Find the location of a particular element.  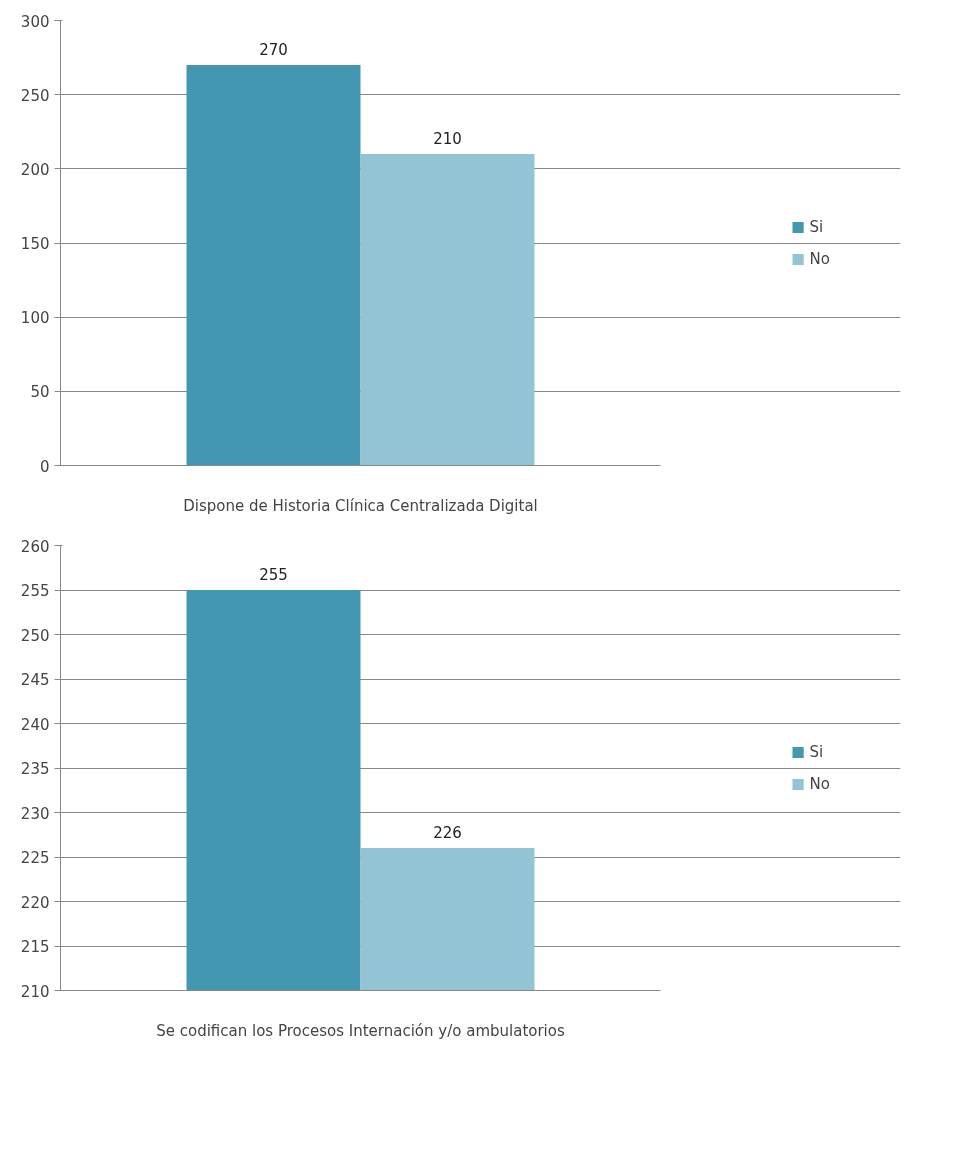

x-tick-label: Se codifican los Procesos Internación y/o ambulatorios is located at coordinates (360, 1030).